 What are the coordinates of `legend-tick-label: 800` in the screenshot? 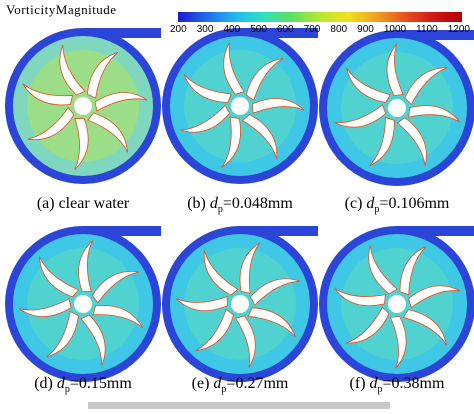 It's located at (339, 29).